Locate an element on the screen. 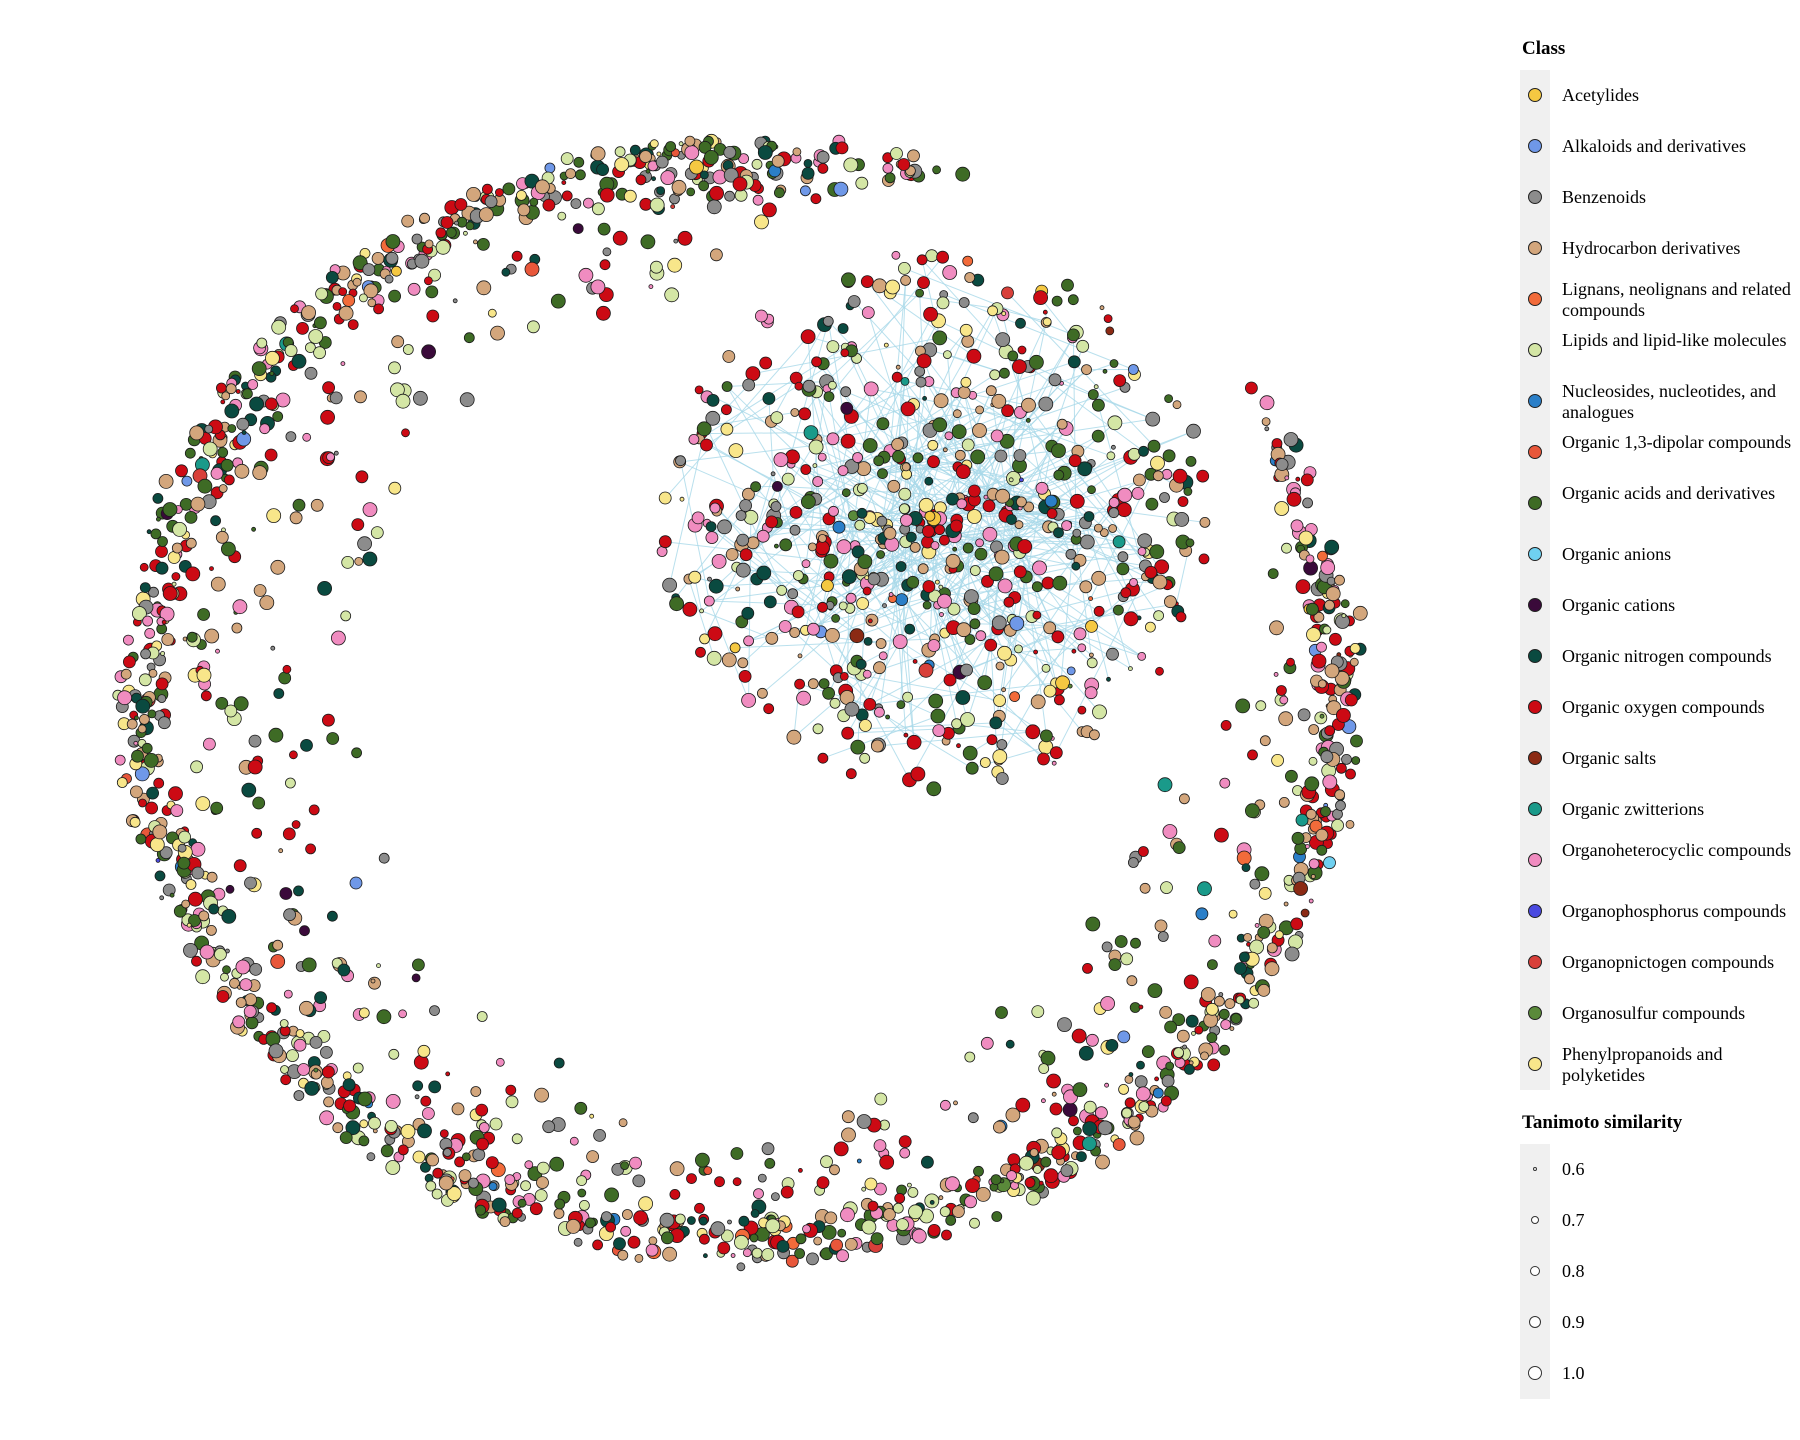 This screenshot has height=1440, width=1800. legend-class-item: Organosulfur compounds is located at coordinates (1657, 1013).